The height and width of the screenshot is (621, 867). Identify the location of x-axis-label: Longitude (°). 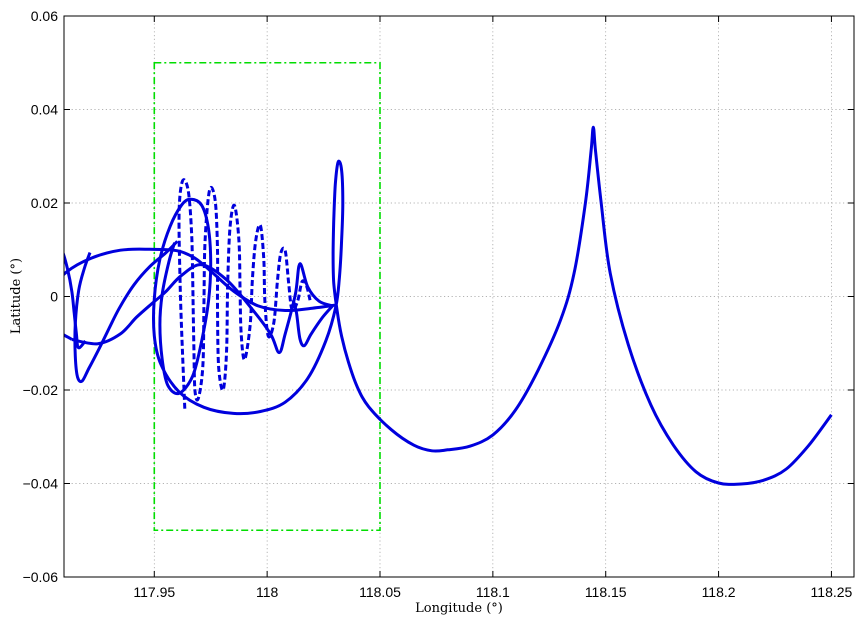
(459, 608).